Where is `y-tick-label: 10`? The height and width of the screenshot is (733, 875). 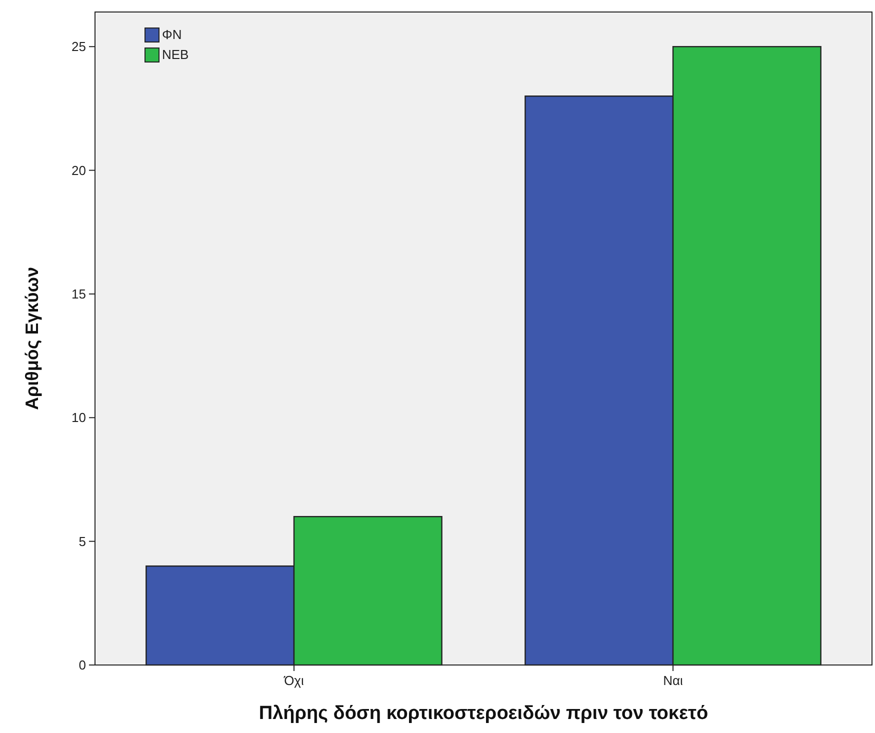 y-tick-label: 10 is located at coordinates (79, 418).